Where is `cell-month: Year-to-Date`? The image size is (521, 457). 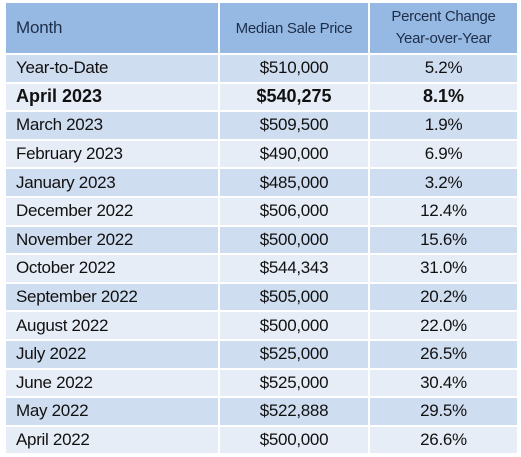 cell-month: Year-to-Date is located at coordinates (113, 69).